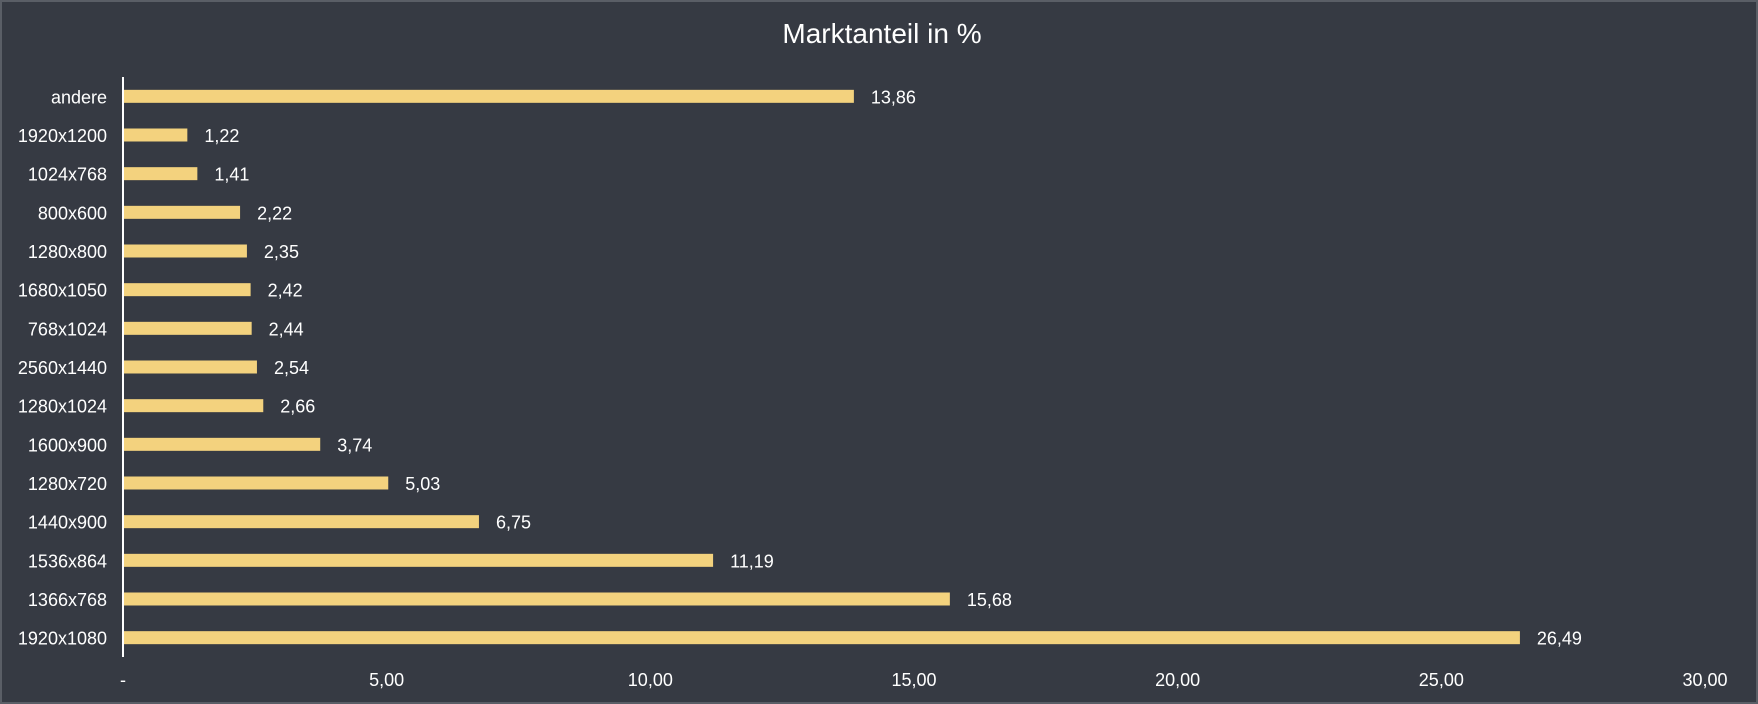  I want to click on value-label-andere: 13,86, so click(893, 97).